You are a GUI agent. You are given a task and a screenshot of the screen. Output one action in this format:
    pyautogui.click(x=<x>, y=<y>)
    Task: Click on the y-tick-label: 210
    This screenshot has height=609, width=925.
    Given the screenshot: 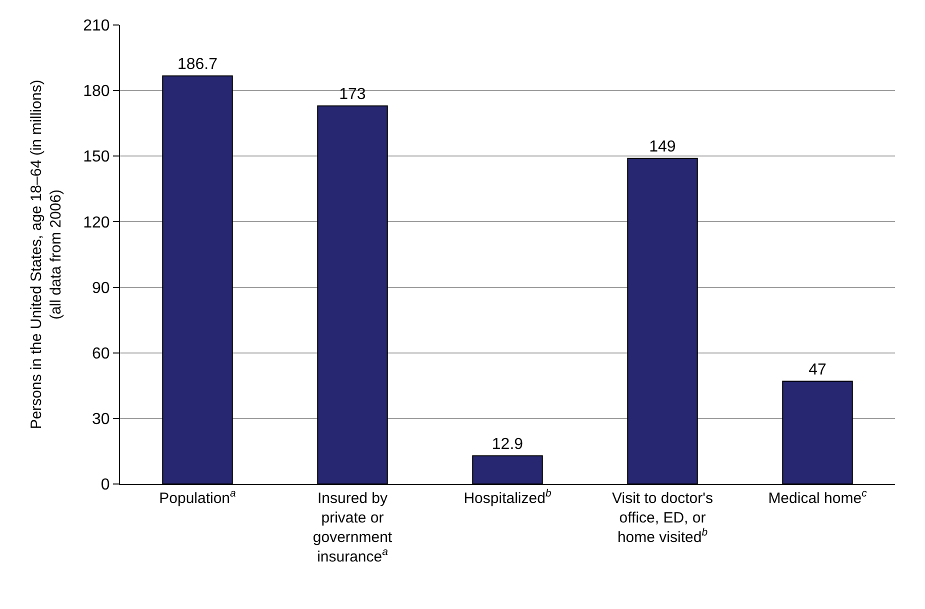 What is the action you would take?
    pyautogui.click(x=96, y=26)
    